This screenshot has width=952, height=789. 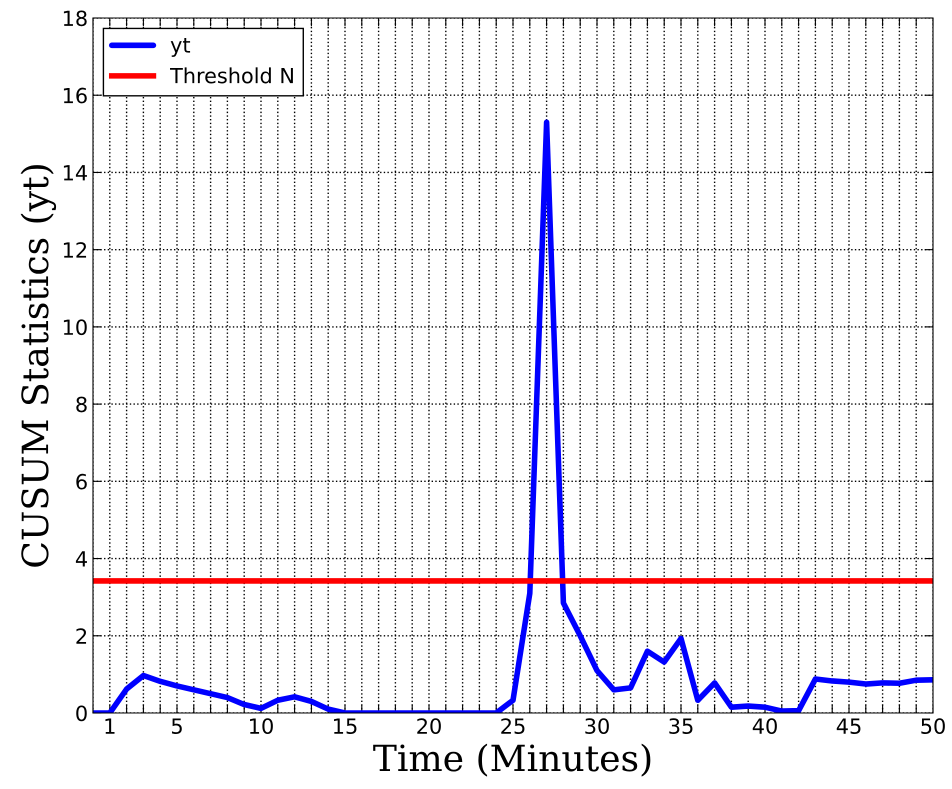 What do you see at coordinates (81, 558) in the screenshot?
I see `y-tick-label: 4` at bounding box center [81, 558].